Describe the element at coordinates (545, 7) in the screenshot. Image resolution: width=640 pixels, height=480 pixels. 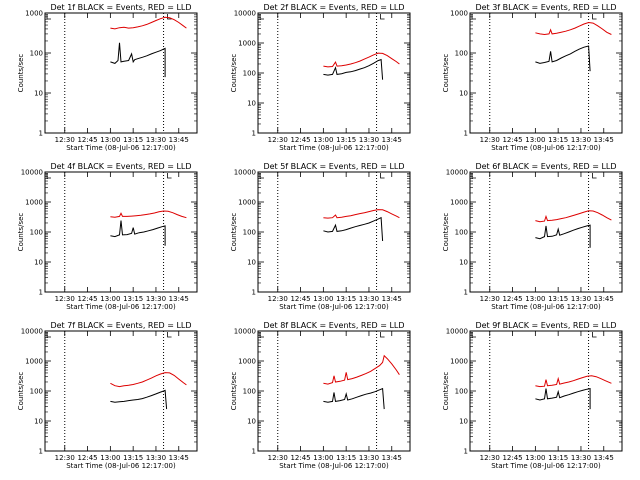
I see `chart-title: Det 3f BLACK = Events, RED = LLD` at that location.